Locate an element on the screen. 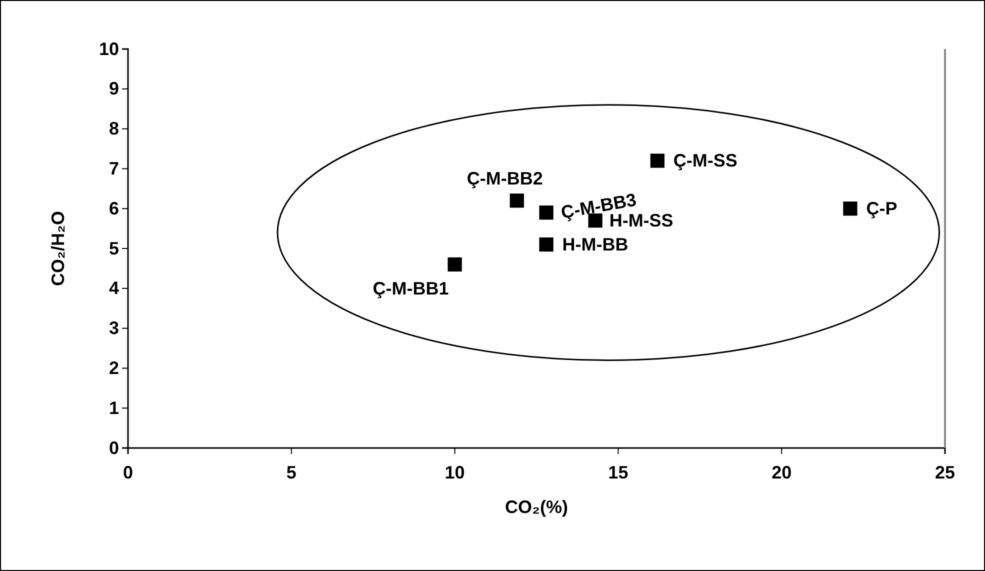  x-tick-label: 25 is located at coordinates (945, 472).